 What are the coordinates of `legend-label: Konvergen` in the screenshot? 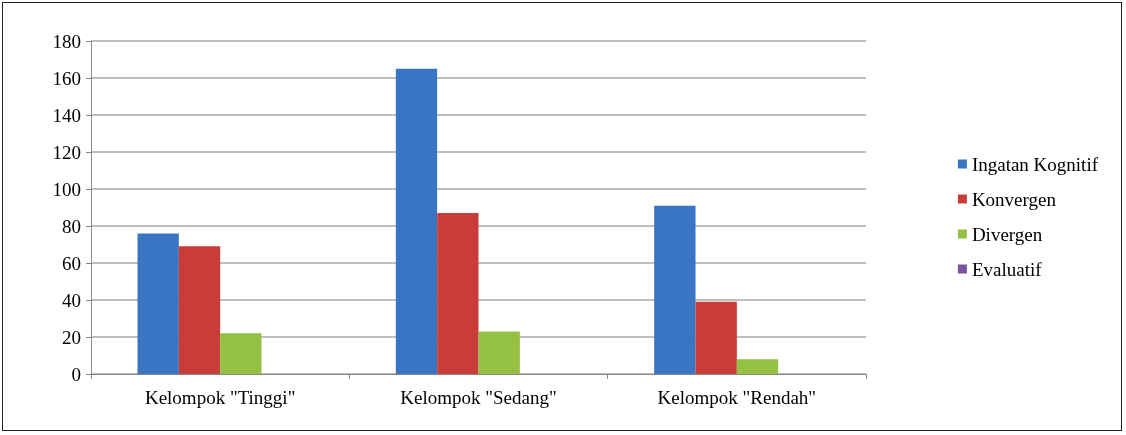 It's located at (1014, 199).